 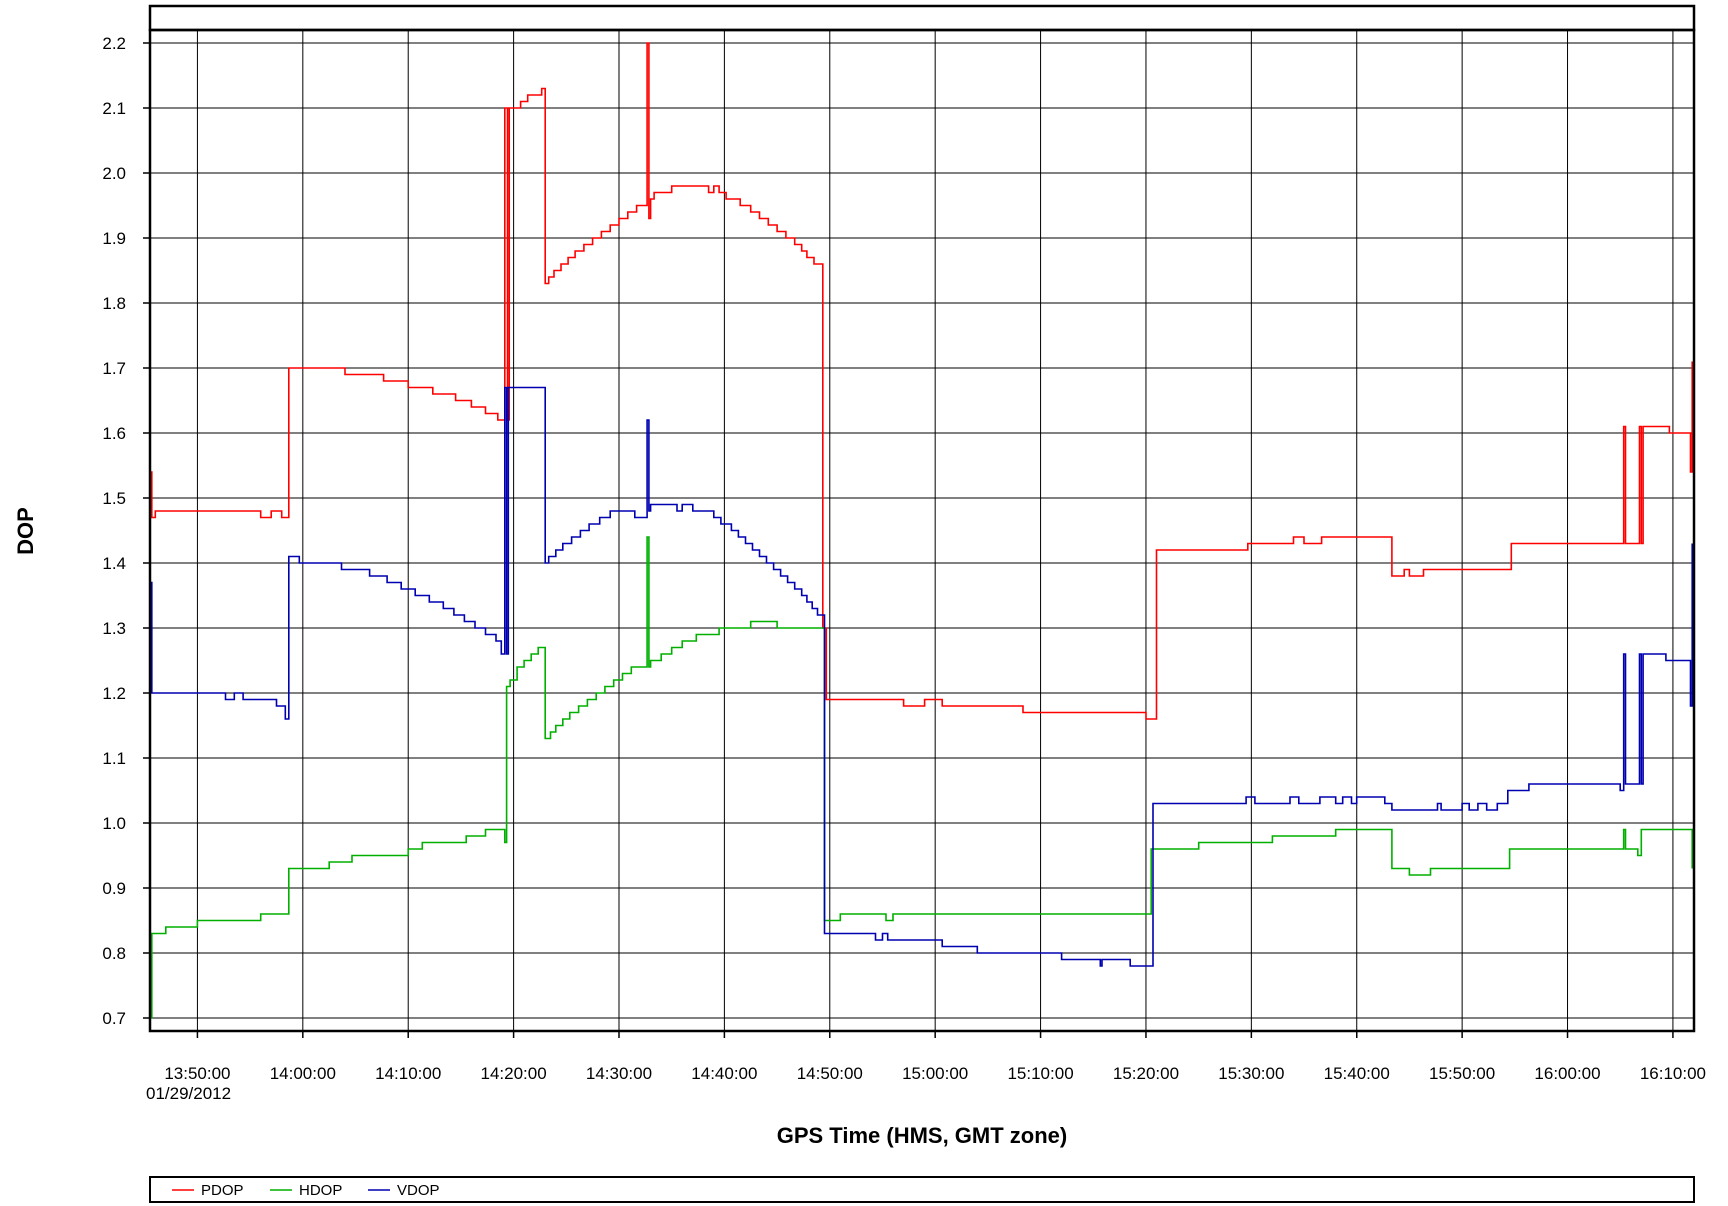 What do you see at coordinates (188, 1093) in the screenshot?
I see `x-axis-date-label: 01/29/2012` at bounding box center [188, 1093].